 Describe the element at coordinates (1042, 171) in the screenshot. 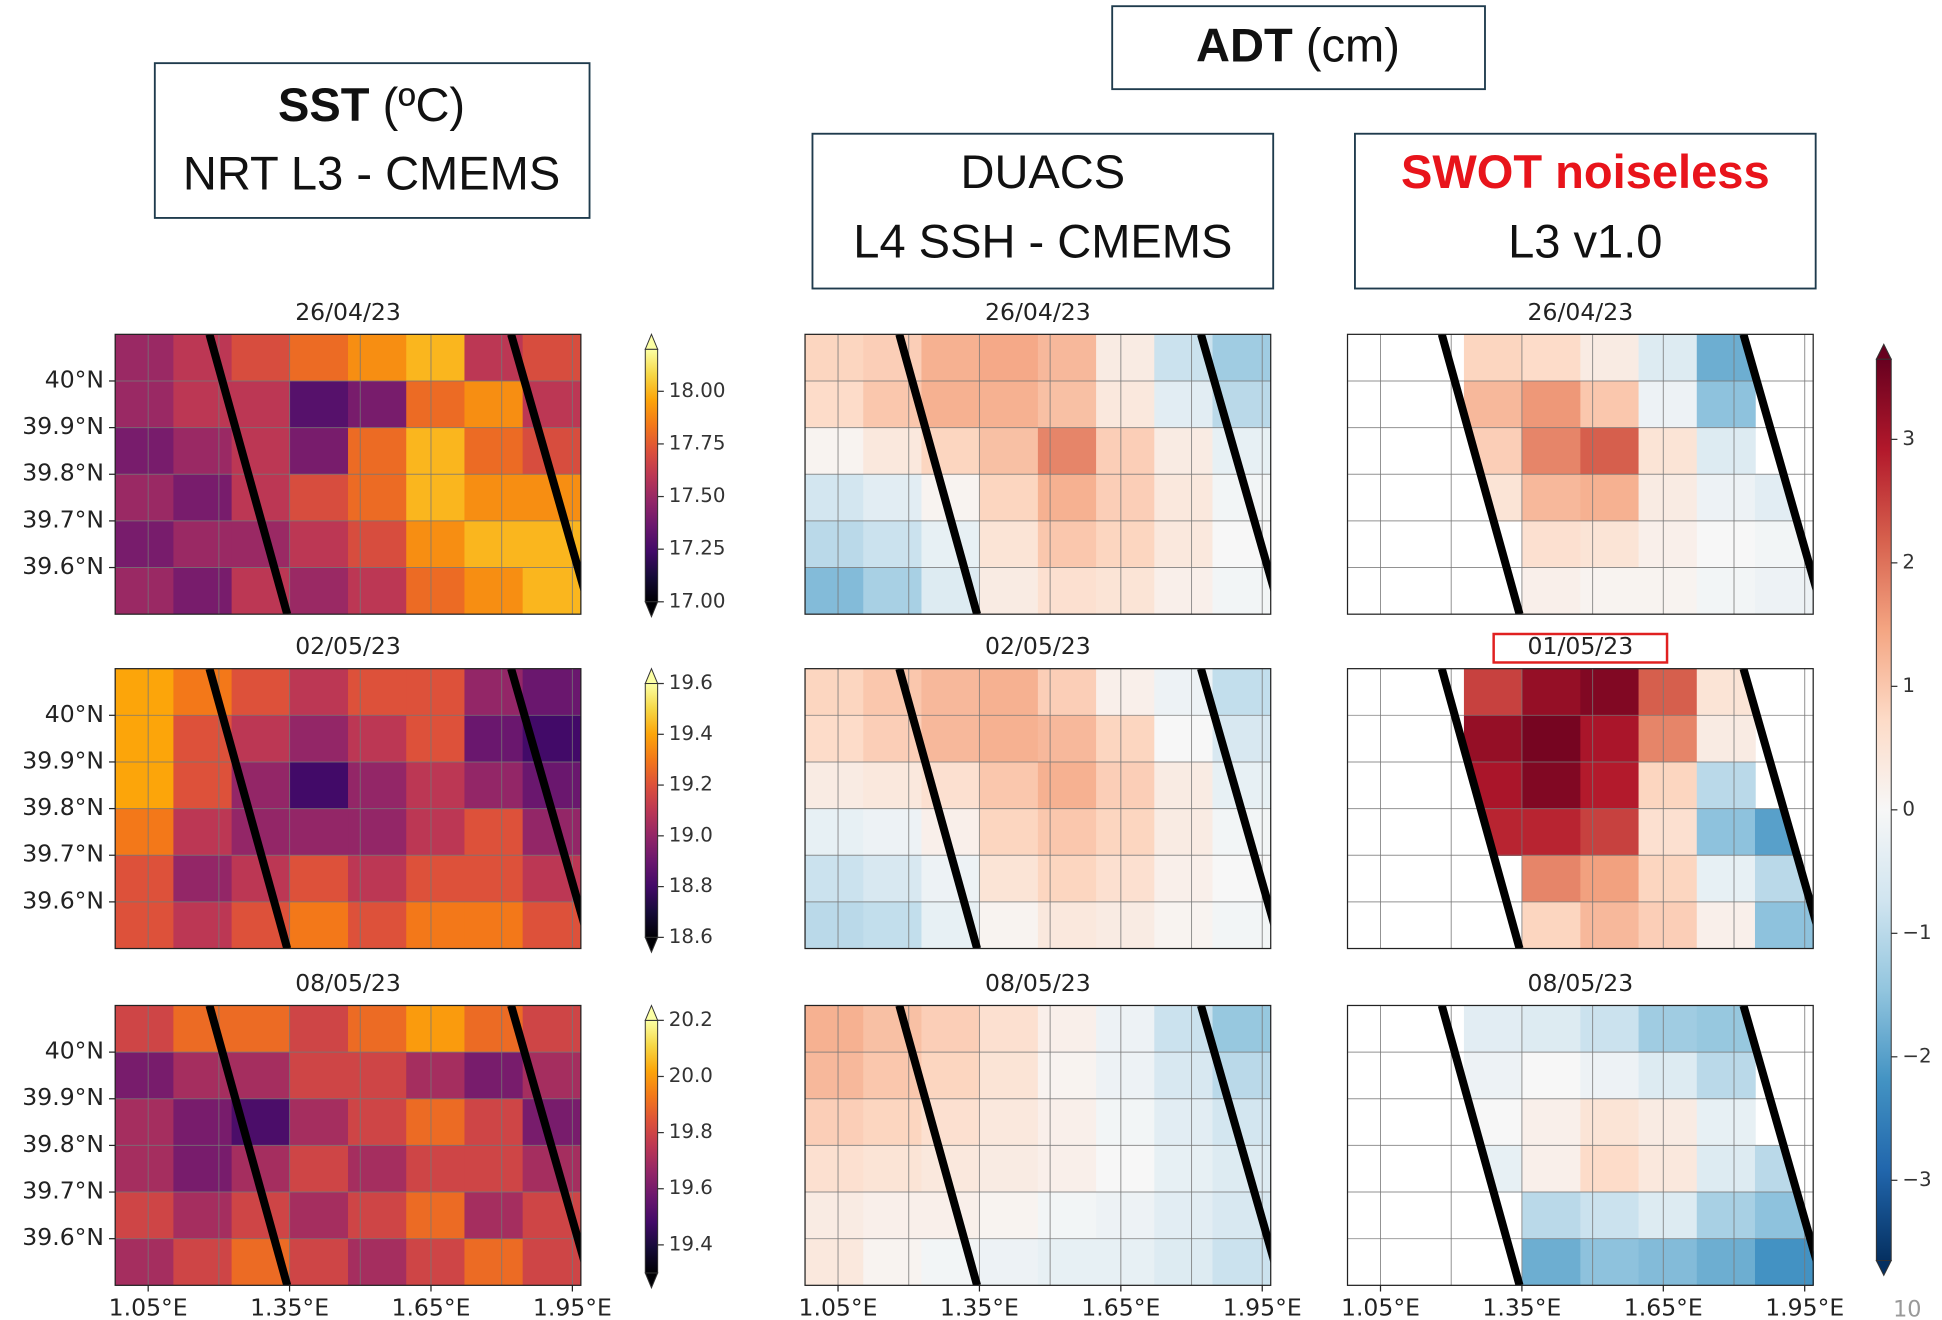

I see `duacs-header-line1: DUACS` at that location.